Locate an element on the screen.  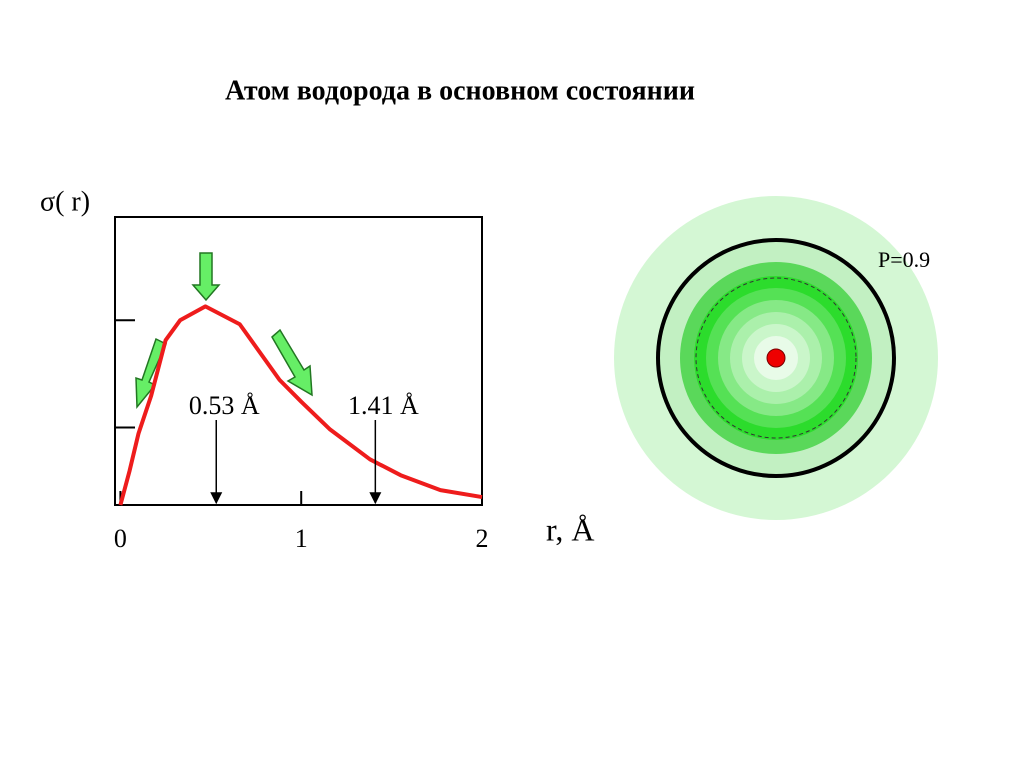
annotation-label: 1.41 Å is located at coordinates (383, 405).